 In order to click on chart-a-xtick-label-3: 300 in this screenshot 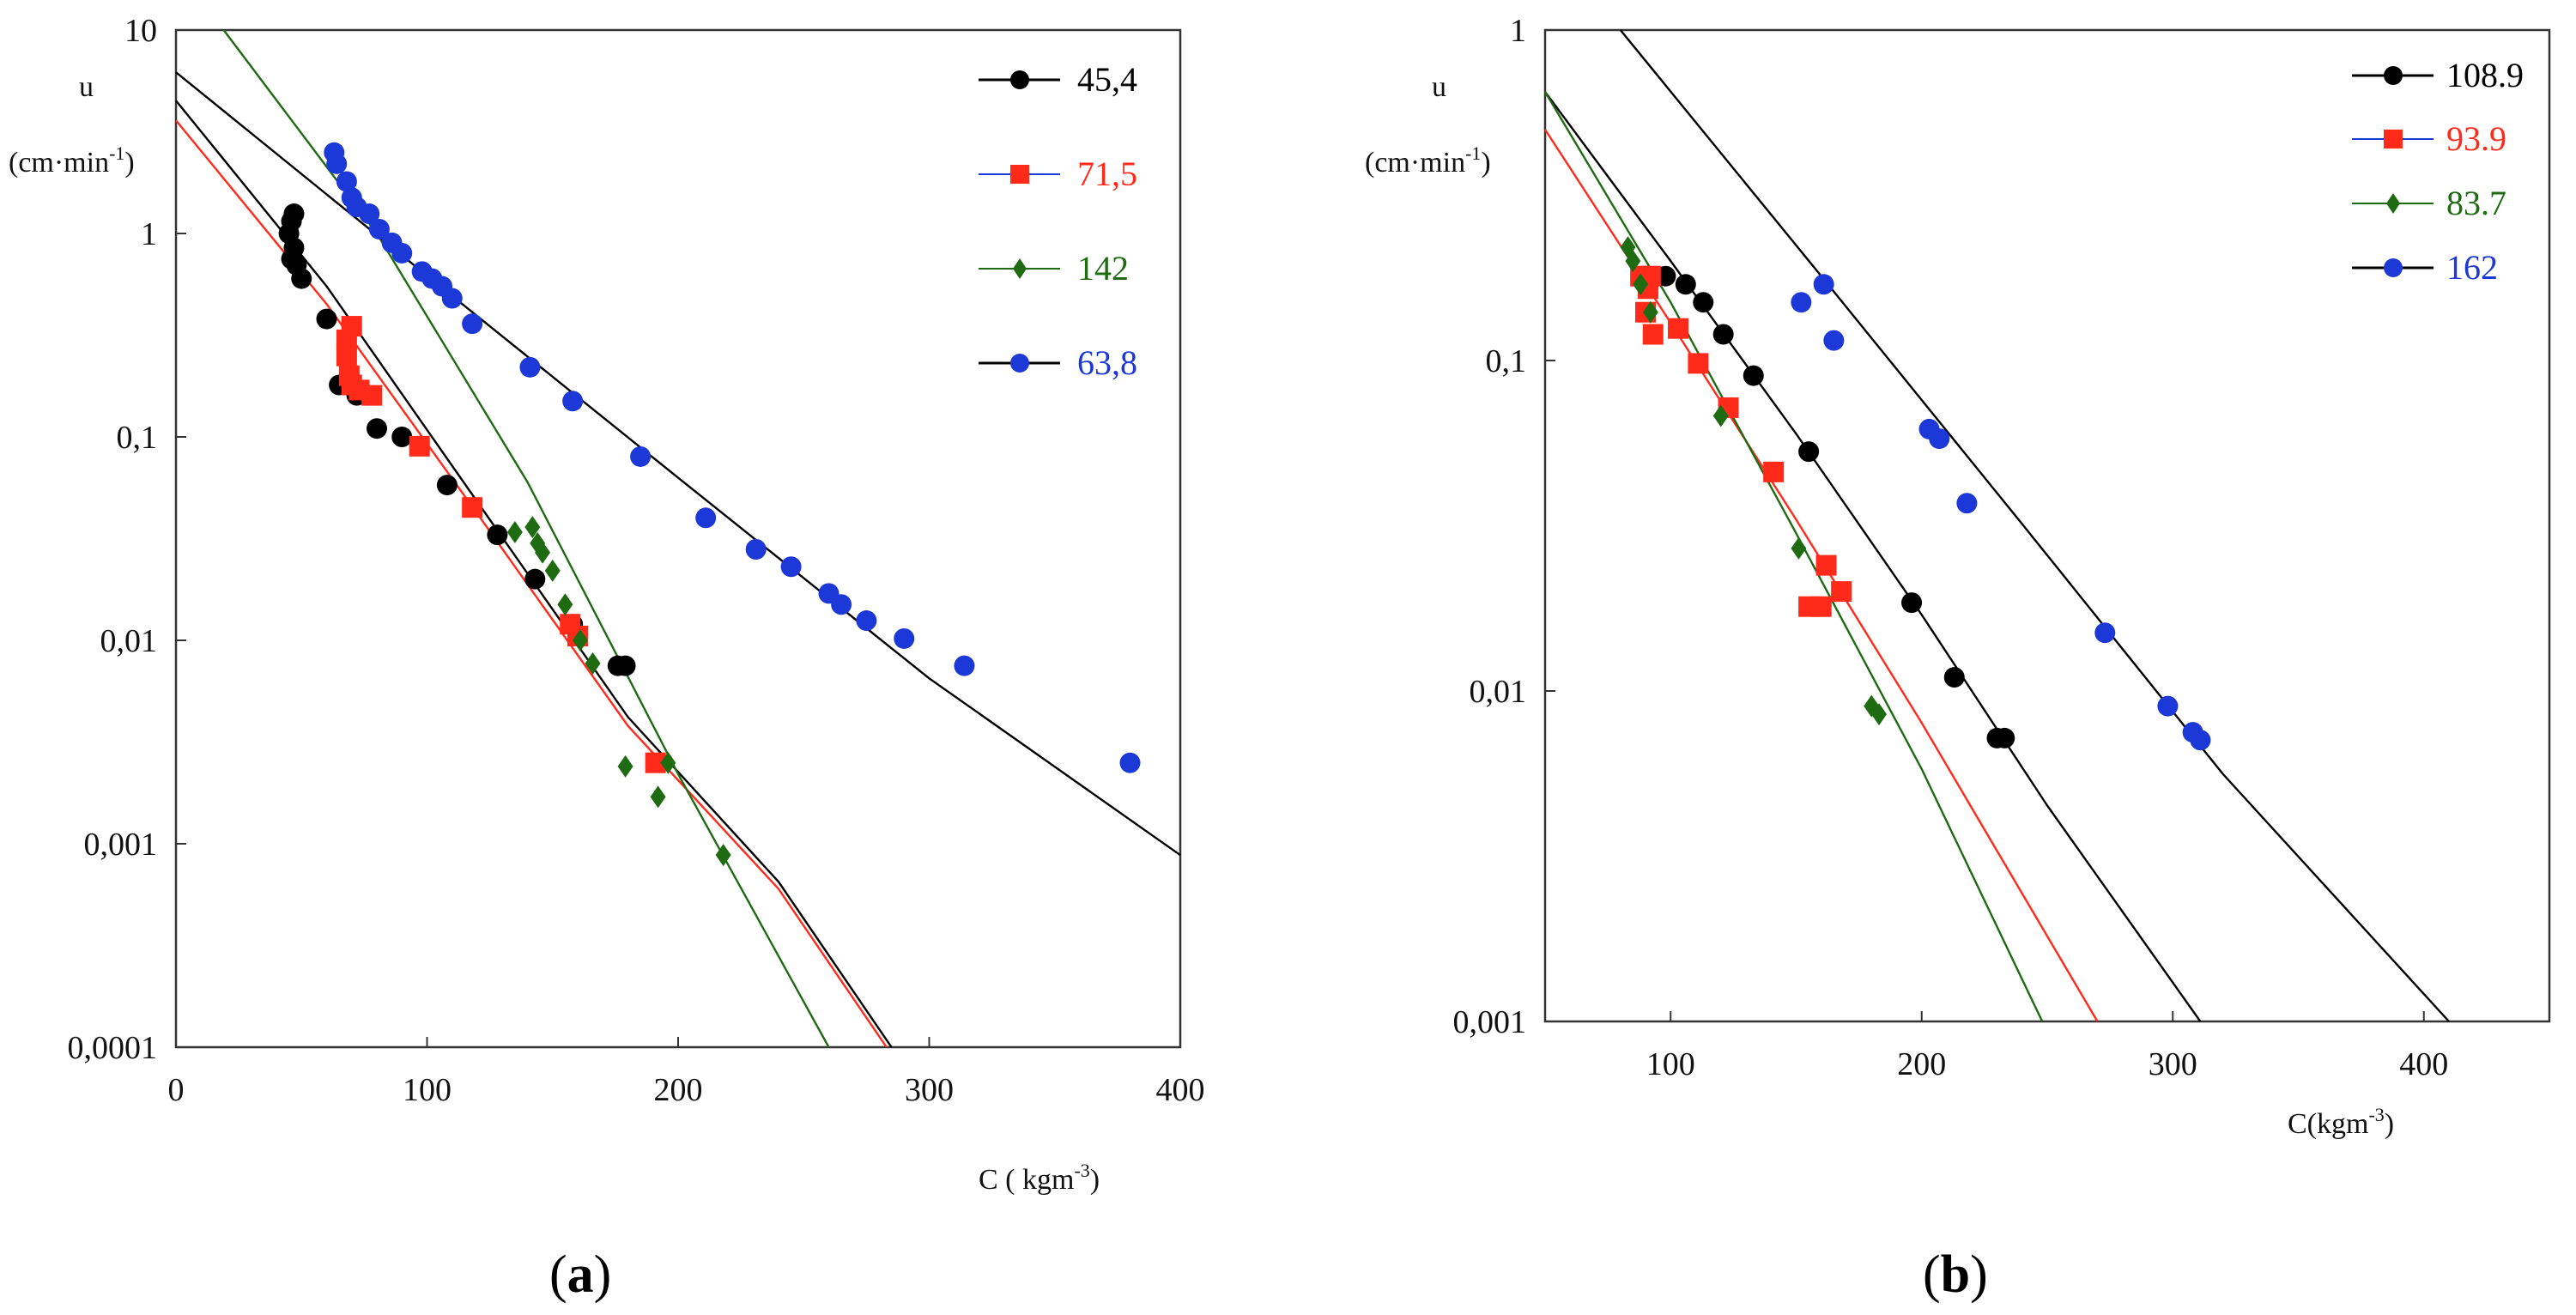, I will do `click(929, 1090)`.